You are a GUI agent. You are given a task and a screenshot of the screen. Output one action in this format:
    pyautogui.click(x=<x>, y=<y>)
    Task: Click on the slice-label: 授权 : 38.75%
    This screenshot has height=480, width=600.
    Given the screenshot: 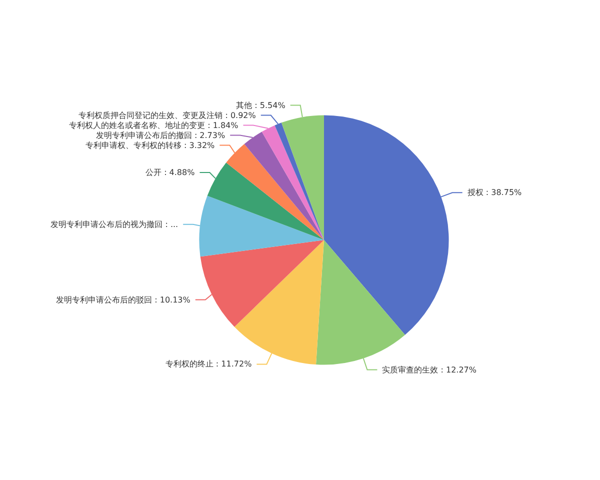 What is the action you would take?
    pyautogui.click(x=494, y=193)
    